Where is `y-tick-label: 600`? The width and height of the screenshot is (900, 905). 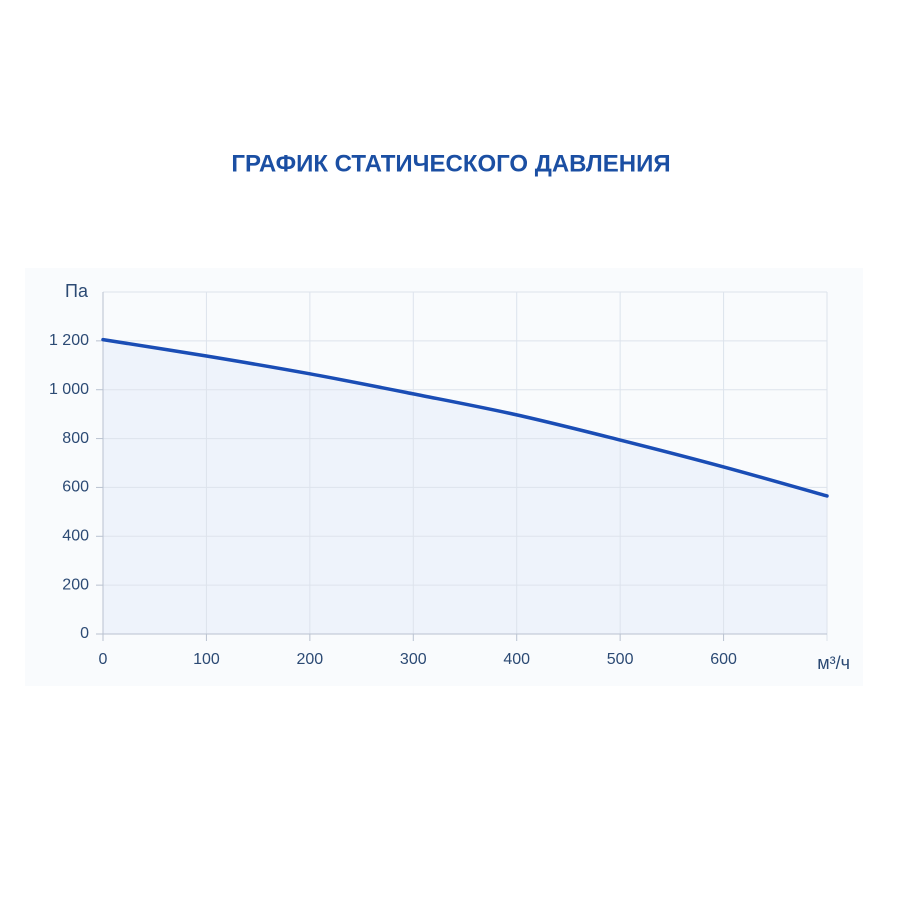 y-tick-label: 600 is located at coordinates (75, 487).